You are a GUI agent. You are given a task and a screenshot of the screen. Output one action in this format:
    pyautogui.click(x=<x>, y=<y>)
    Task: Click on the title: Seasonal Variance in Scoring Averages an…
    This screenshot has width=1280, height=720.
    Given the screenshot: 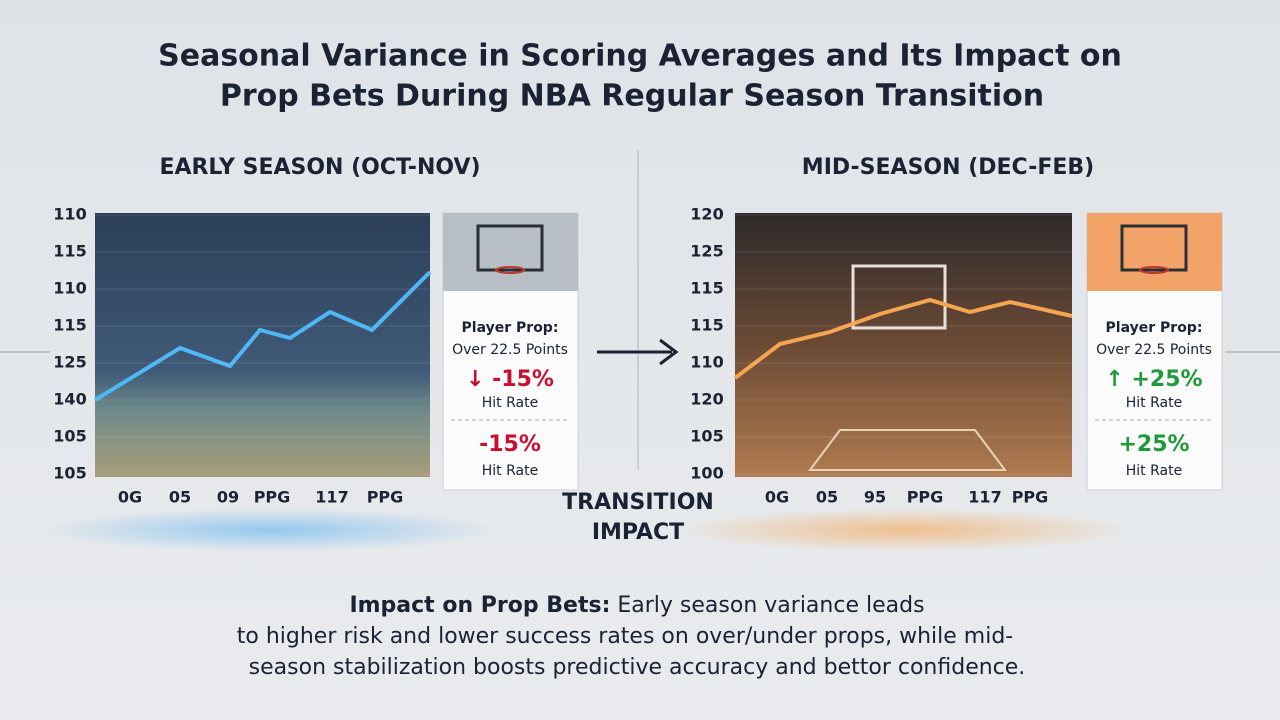 What is the action you would take?
    pyautogui.click(x=640, y=56)
    